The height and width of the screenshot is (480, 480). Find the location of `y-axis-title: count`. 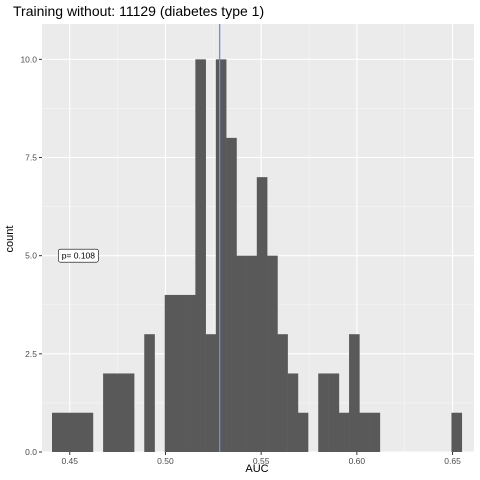

y-axis-title: count is located at coordinates (10, 239).